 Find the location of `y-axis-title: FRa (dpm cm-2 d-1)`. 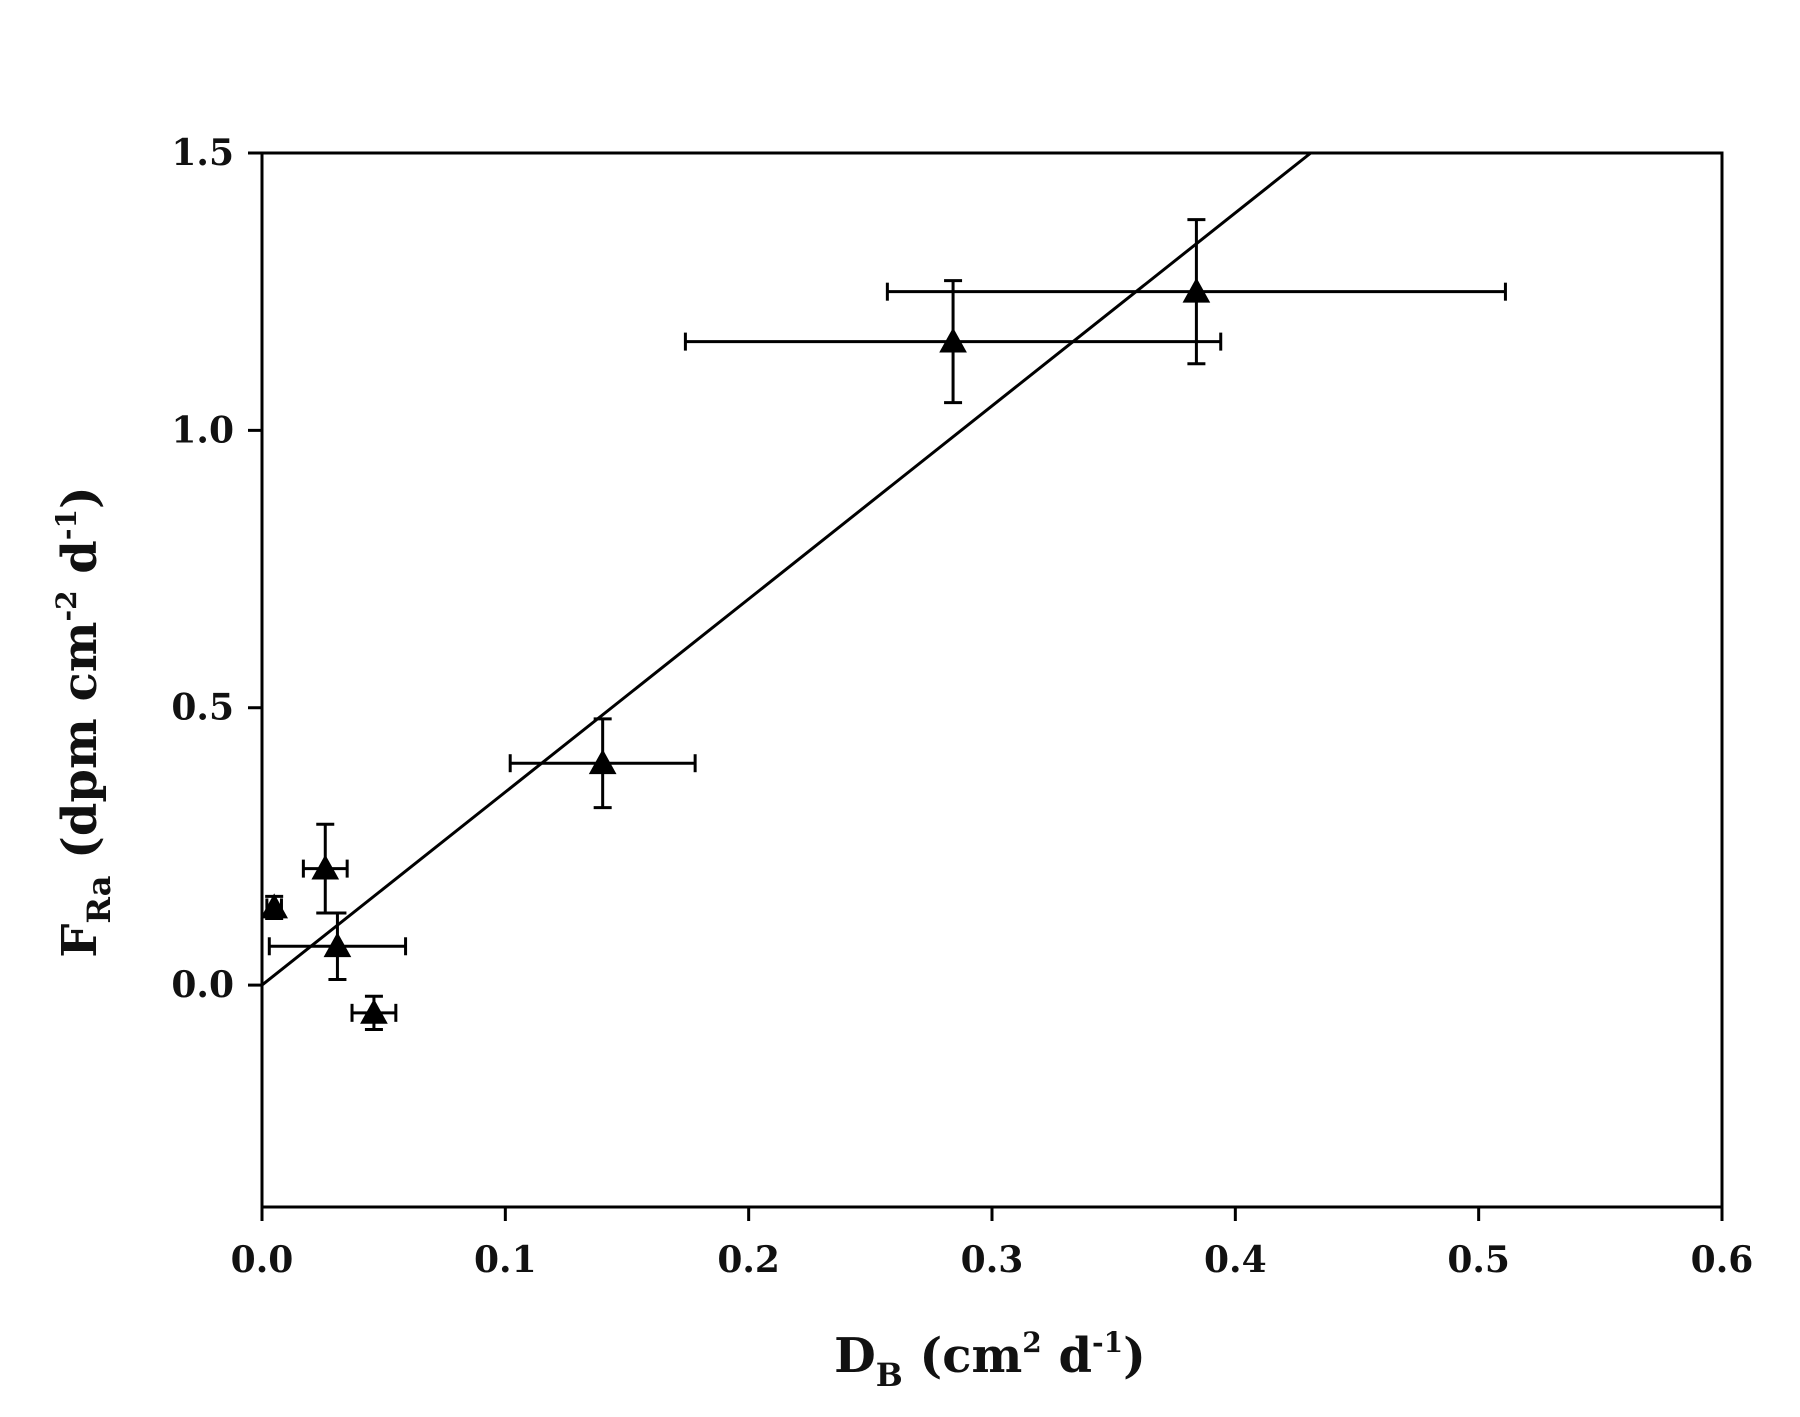

y-axis-title: FRa (dpm cm-2 d-1) is located at coordinates (84, 721).